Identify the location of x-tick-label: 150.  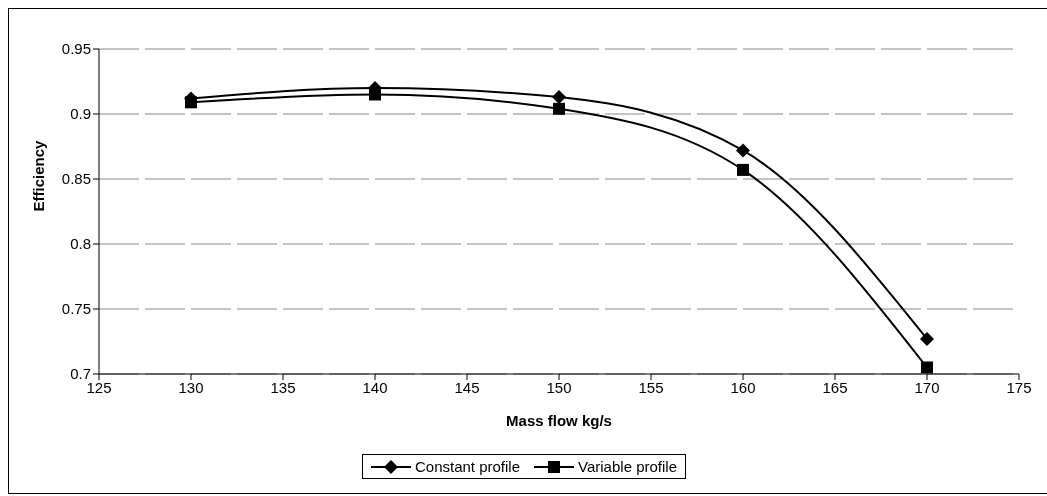
(559, 387).